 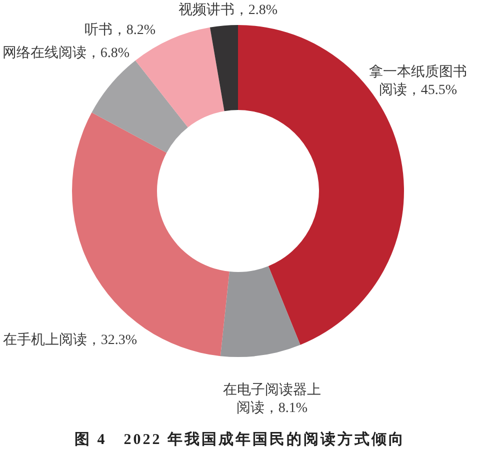 What do you see at coordinates (70, 341) in the screenshot?
I see `slice-label: 在手机上阅读，32.3%` at bounding box center [70, 341].